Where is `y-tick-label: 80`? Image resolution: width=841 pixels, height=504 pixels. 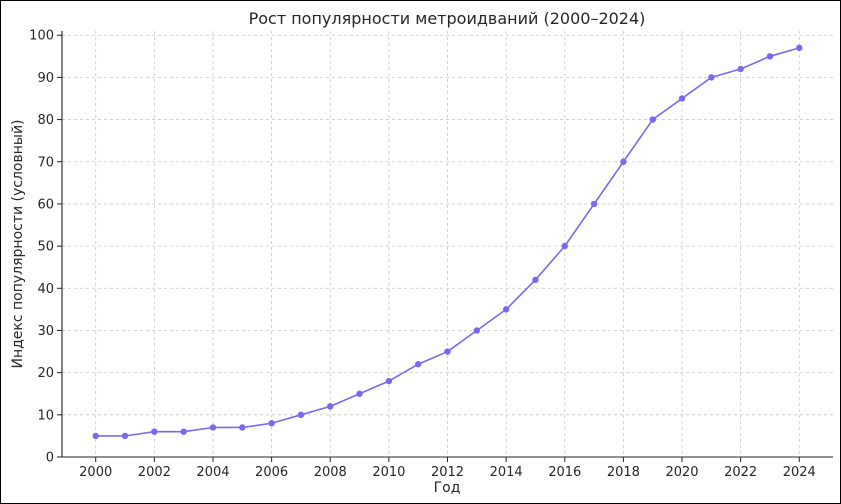
y-tick-label: 80 is located at coordinates (45, 120).